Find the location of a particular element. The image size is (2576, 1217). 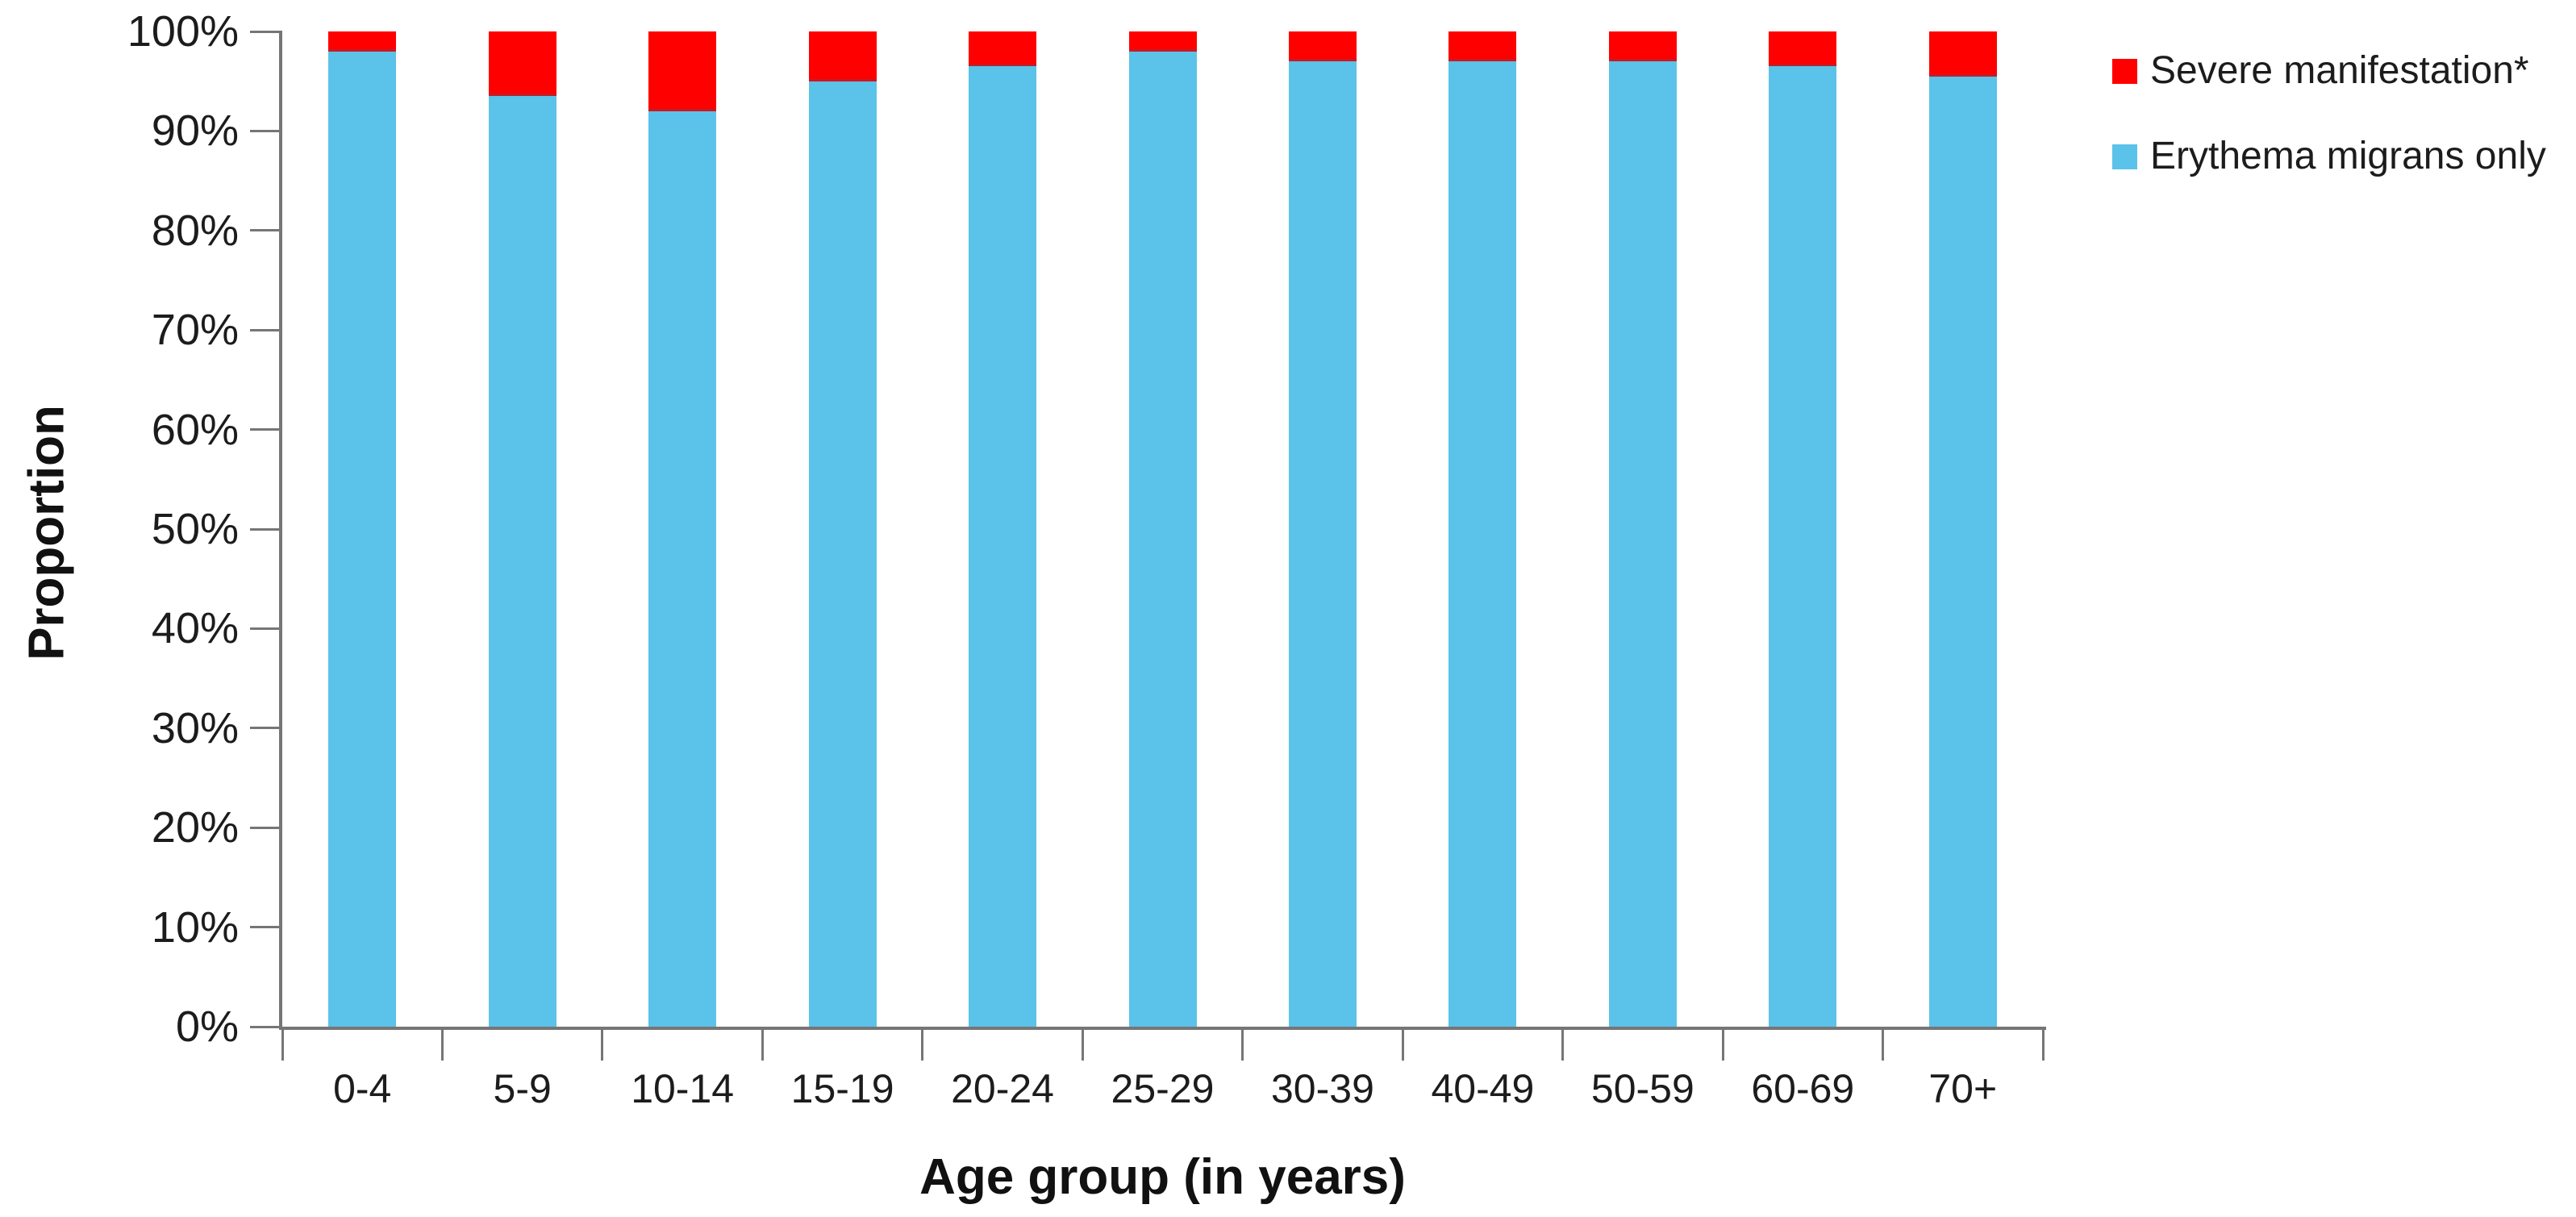

y-axis-line is located at coordinates (280, 530).